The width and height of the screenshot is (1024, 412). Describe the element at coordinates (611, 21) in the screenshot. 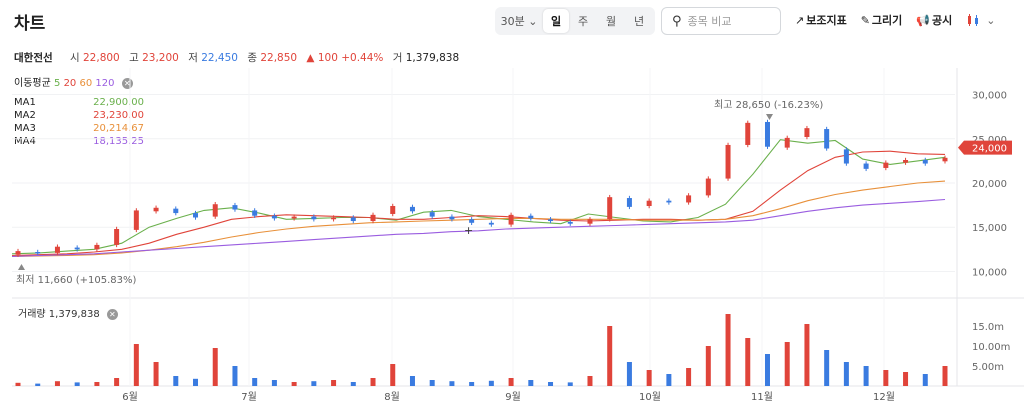

I see `tab-month: 월` at that location.